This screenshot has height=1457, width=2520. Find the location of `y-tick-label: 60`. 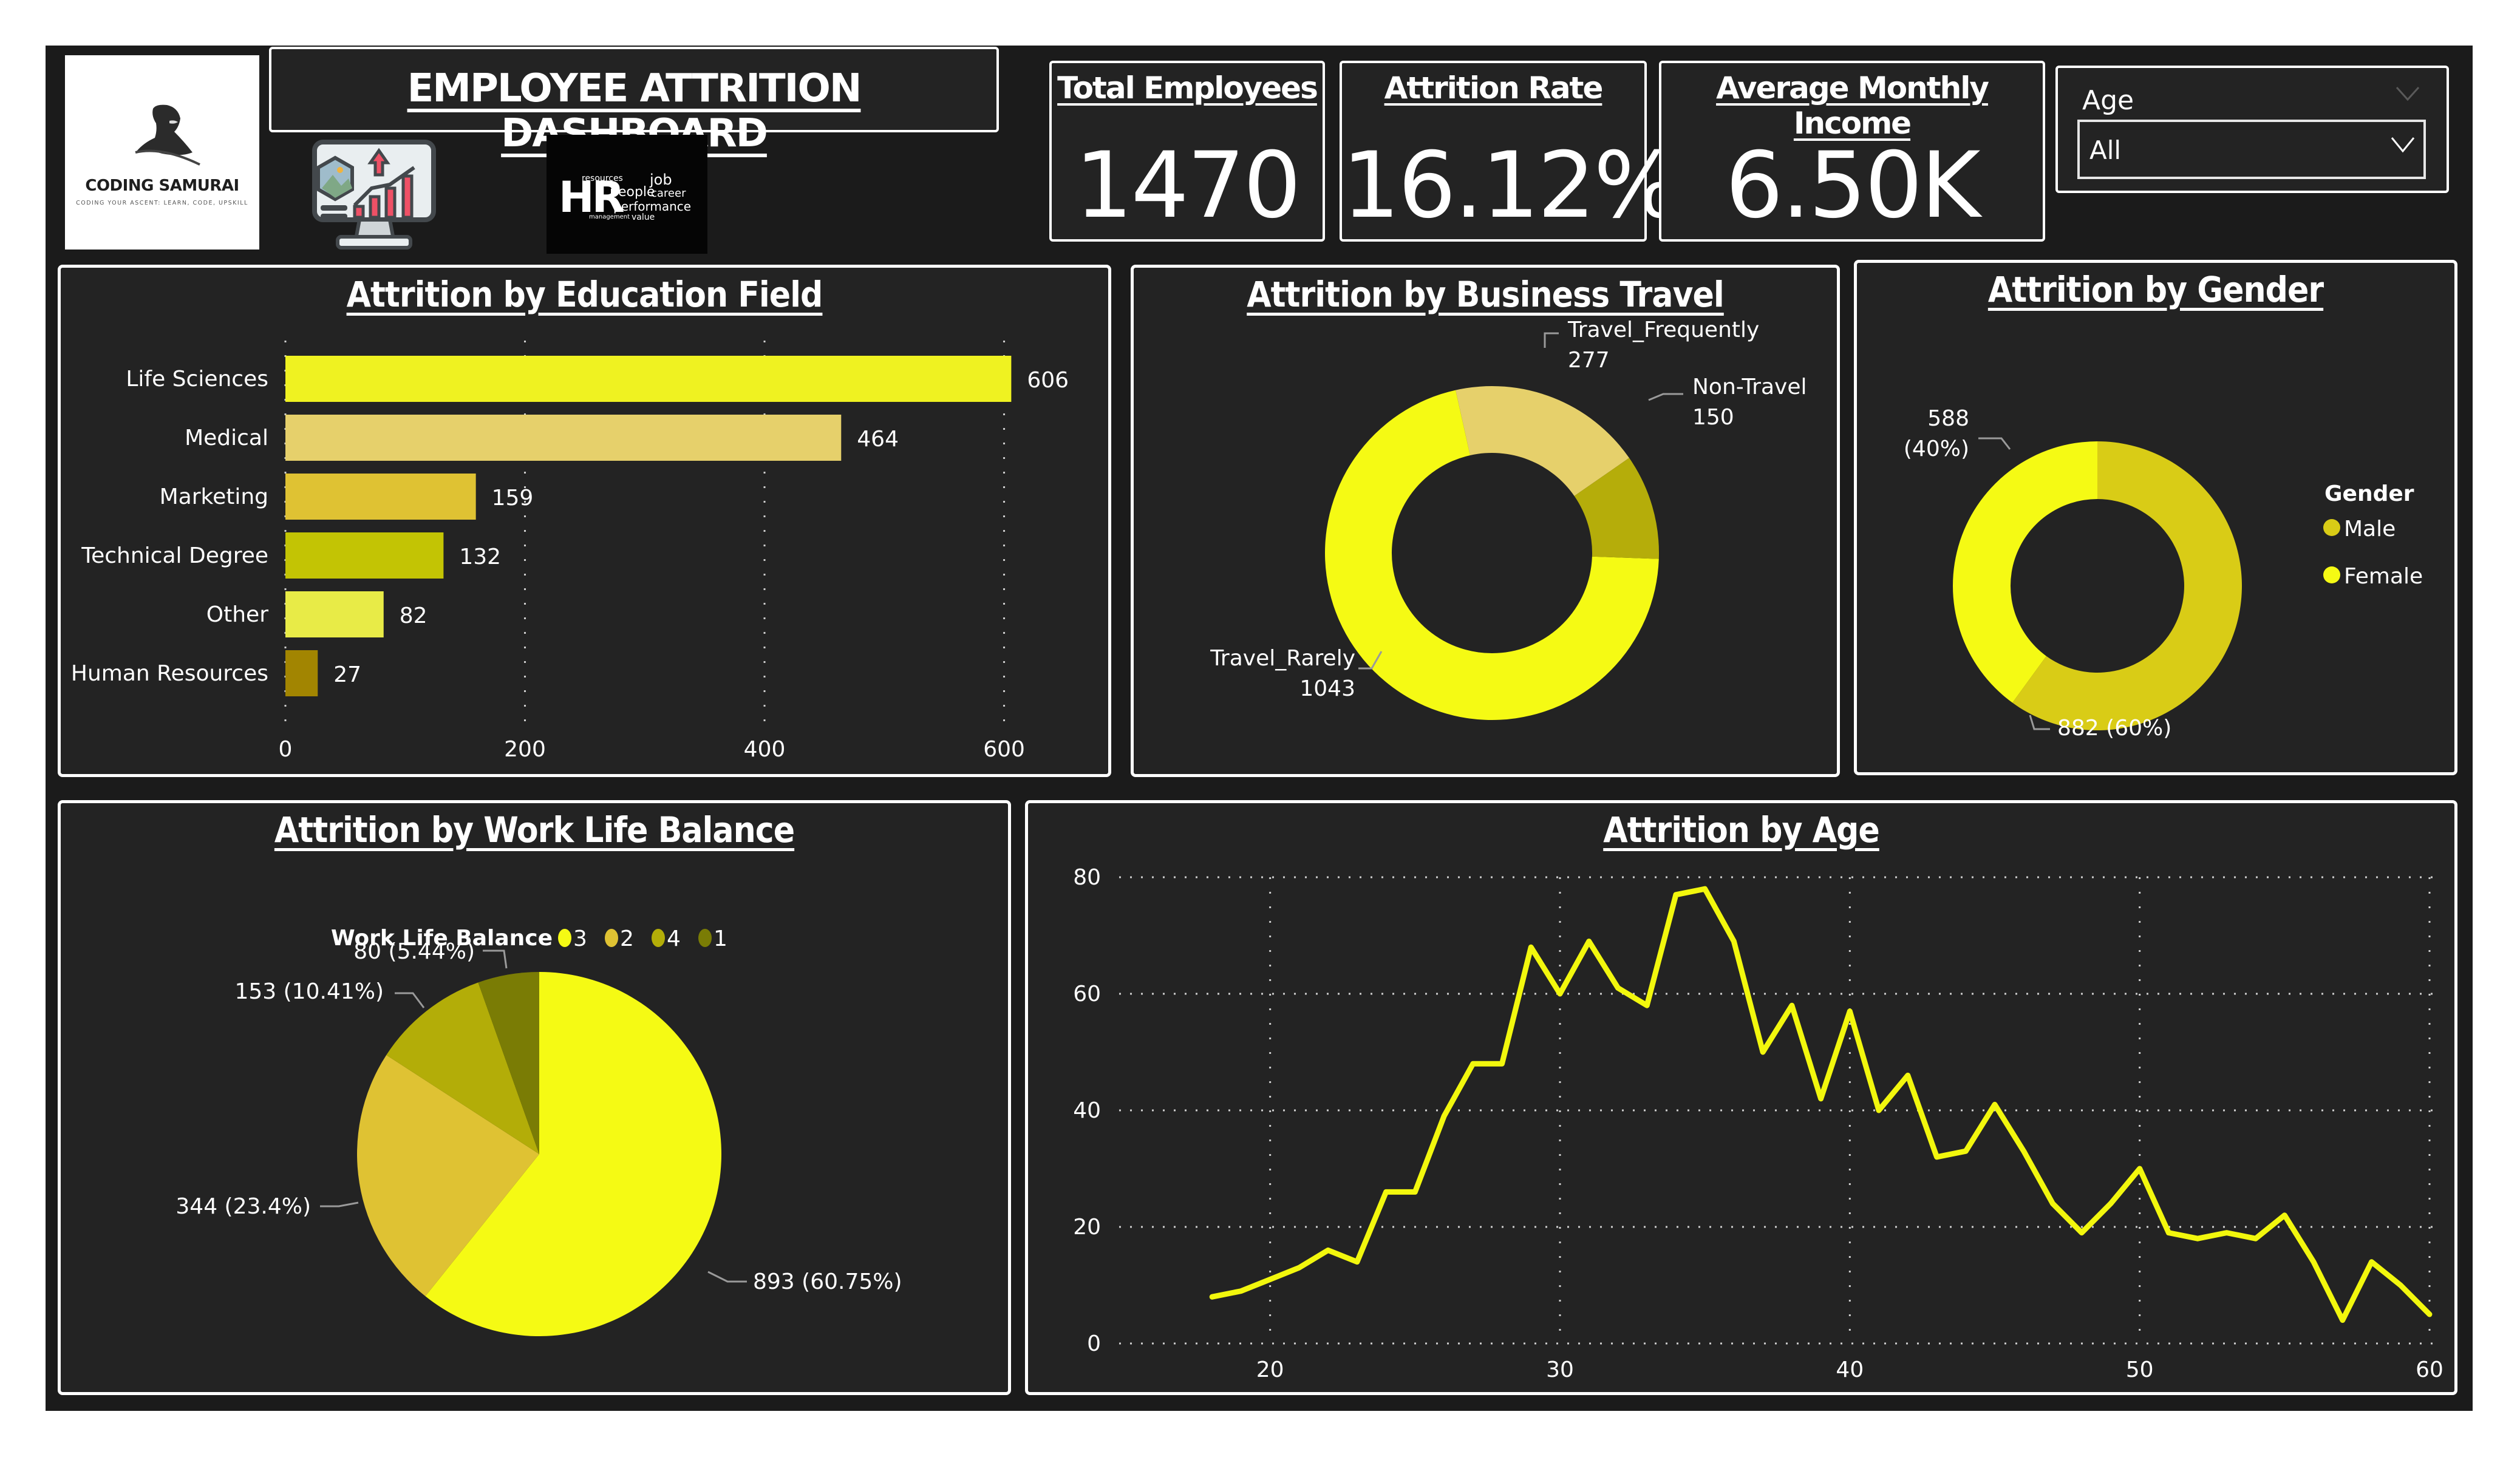

y-tick-label: 60 is located at coordinates (1087, 994).